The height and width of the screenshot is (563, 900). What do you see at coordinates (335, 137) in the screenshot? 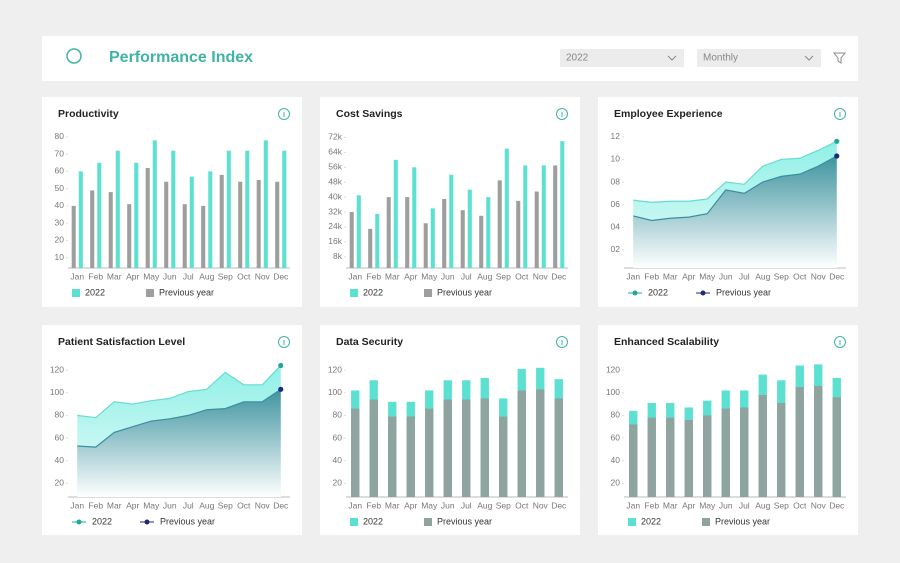
I see `y-tick-label: 72k` at bounding box center [335, 137].